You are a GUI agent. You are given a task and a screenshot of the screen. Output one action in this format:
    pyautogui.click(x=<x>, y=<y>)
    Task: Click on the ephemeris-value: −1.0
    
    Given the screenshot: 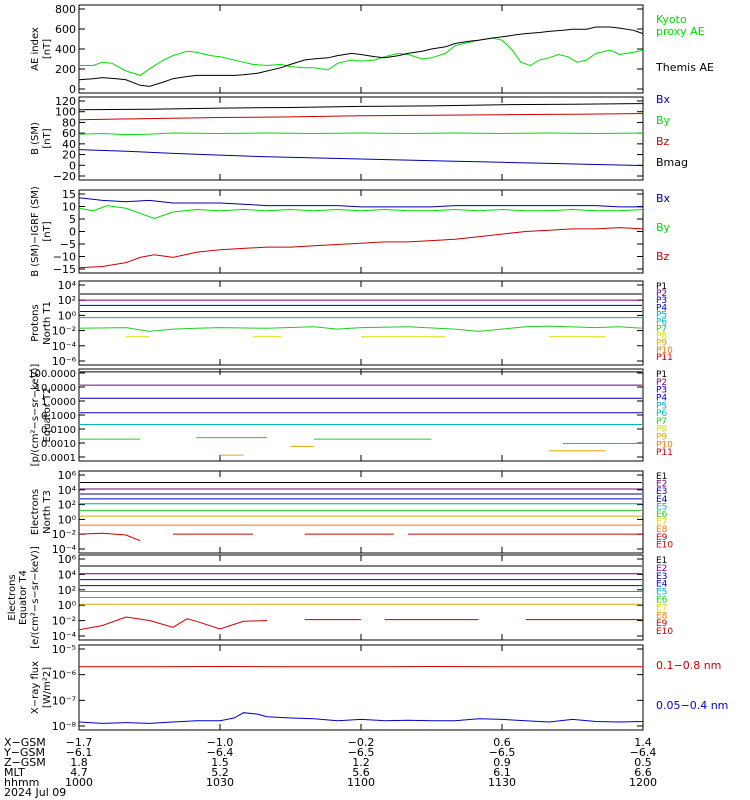 What is the action you would take?
    pyautogui.click(x=220, y=742)
    